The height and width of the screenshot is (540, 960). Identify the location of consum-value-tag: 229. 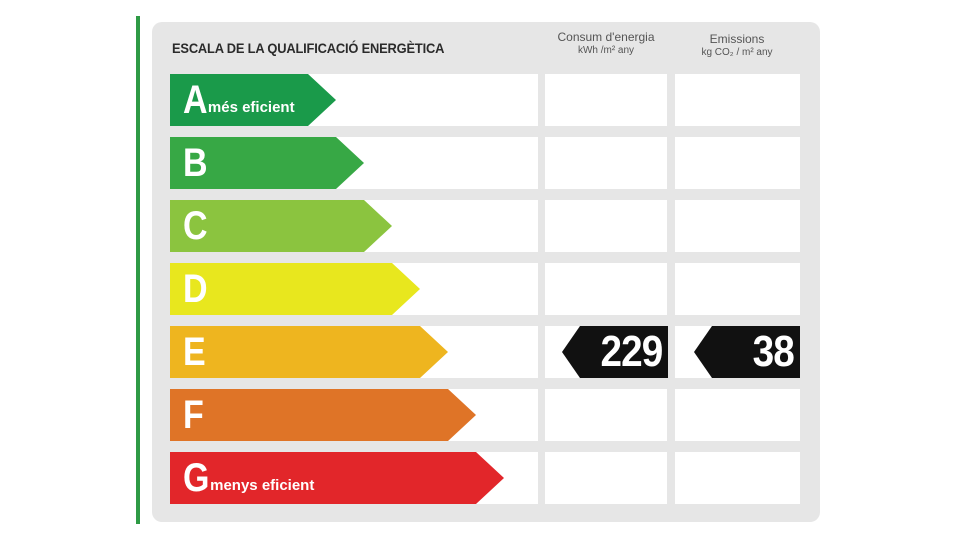
(615, 352).